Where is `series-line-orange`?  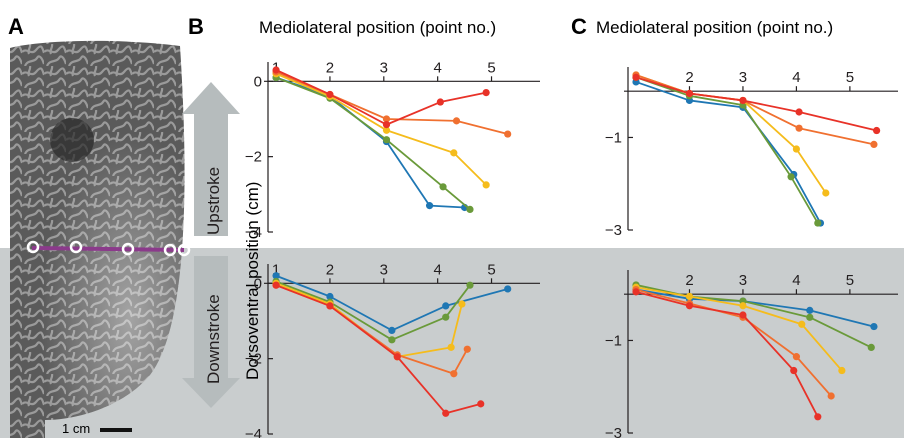 series-line-orange is located at coordinates (755, 110).